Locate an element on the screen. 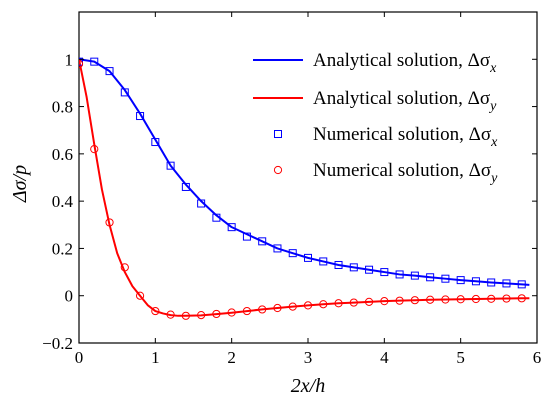 Image resolution: width=550 pixels, height=404 pixels. legend-item: Numerical solution, Δσx is located at coordinates (386, 137).